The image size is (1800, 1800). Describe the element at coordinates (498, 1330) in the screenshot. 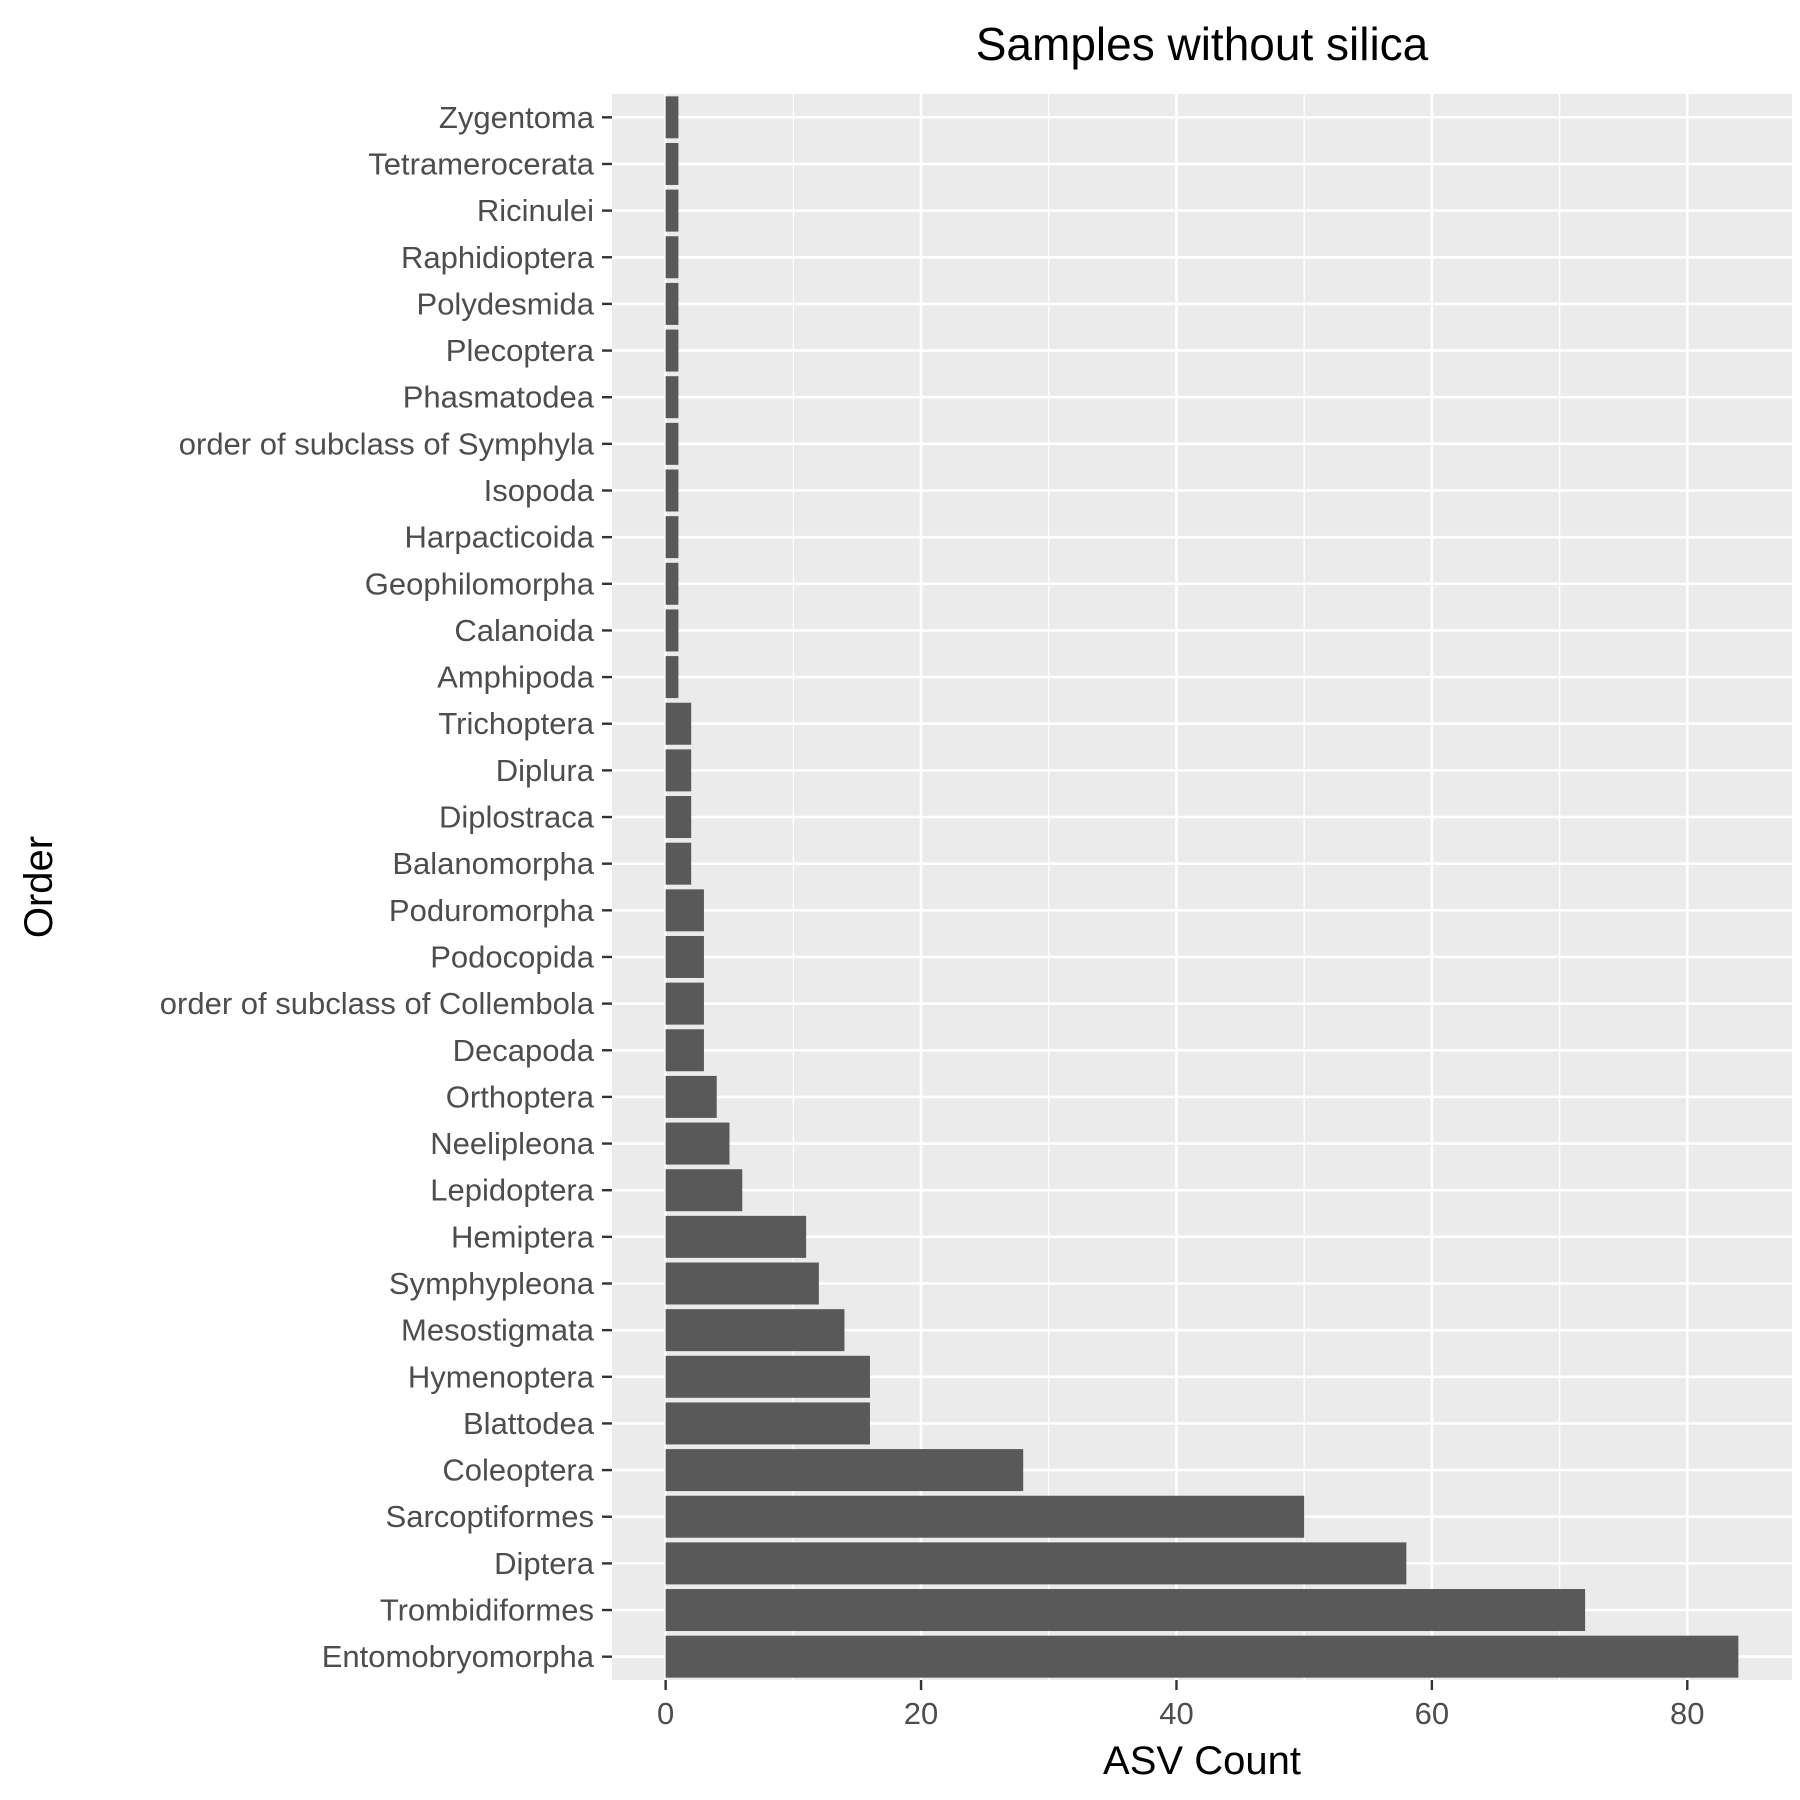

I see `y-tick-label: Mesostigmata` at that location.